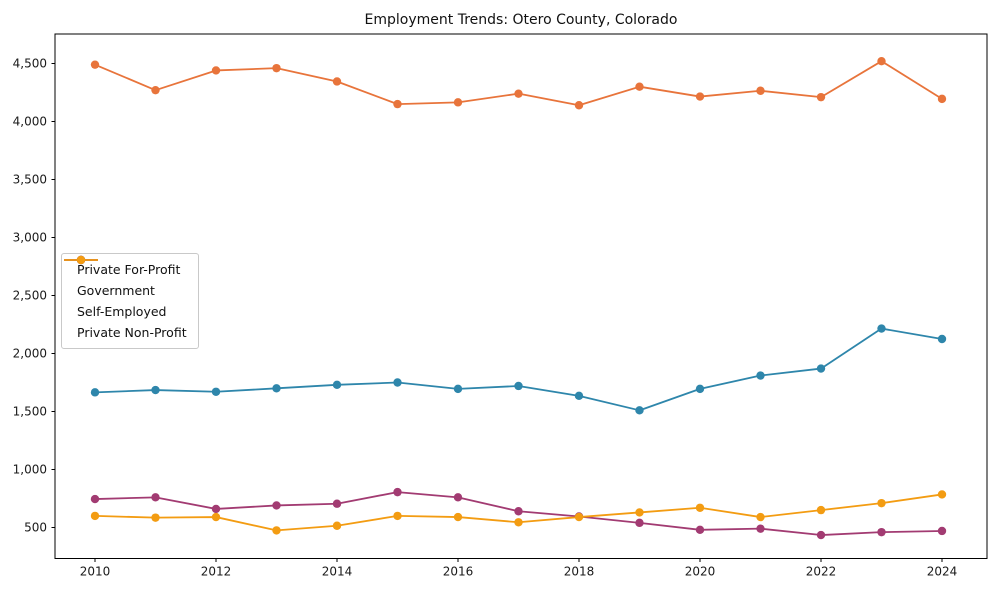  I want to click on y-tick-label: 4,500, so click(30, 64).